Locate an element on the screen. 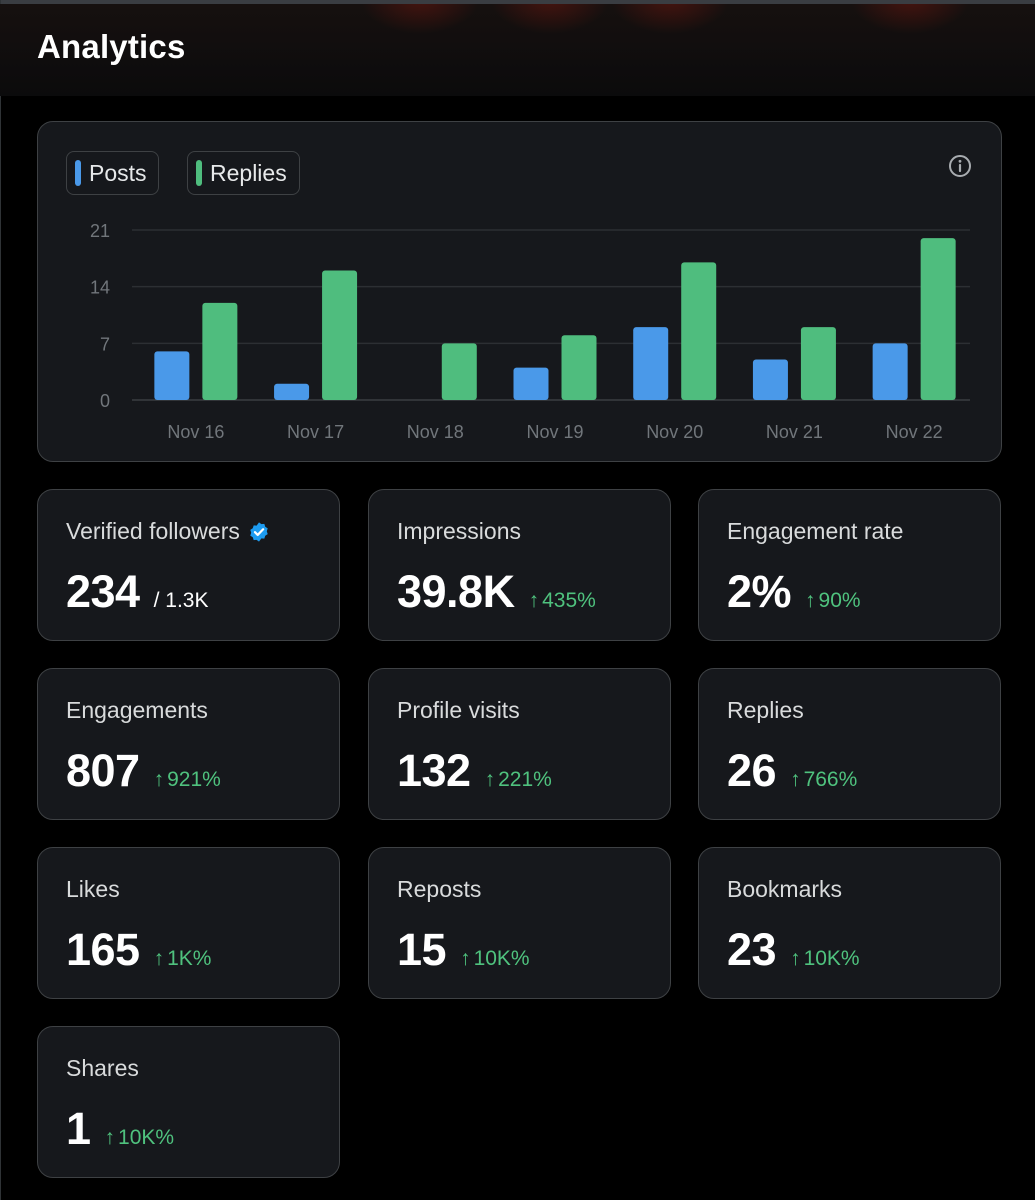 This screenshot has width=1035, height=1200. stat-value-row: 39.8K ↑ 435% is located at coordinates (496, 592).